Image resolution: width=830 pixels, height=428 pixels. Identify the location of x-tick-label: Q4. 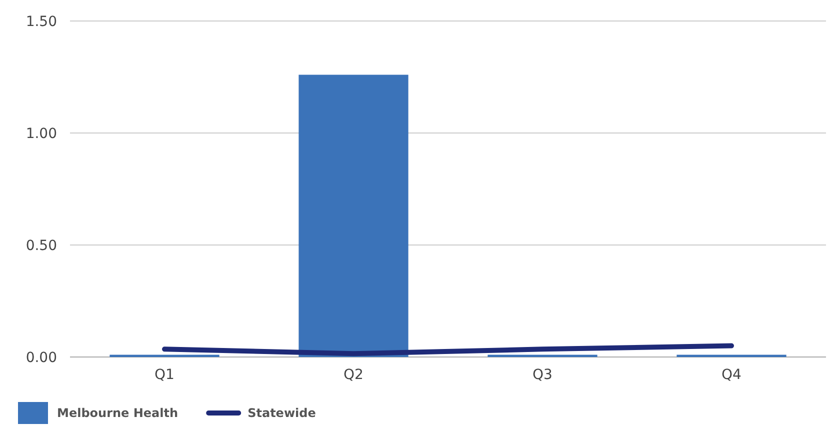
(732, 375).